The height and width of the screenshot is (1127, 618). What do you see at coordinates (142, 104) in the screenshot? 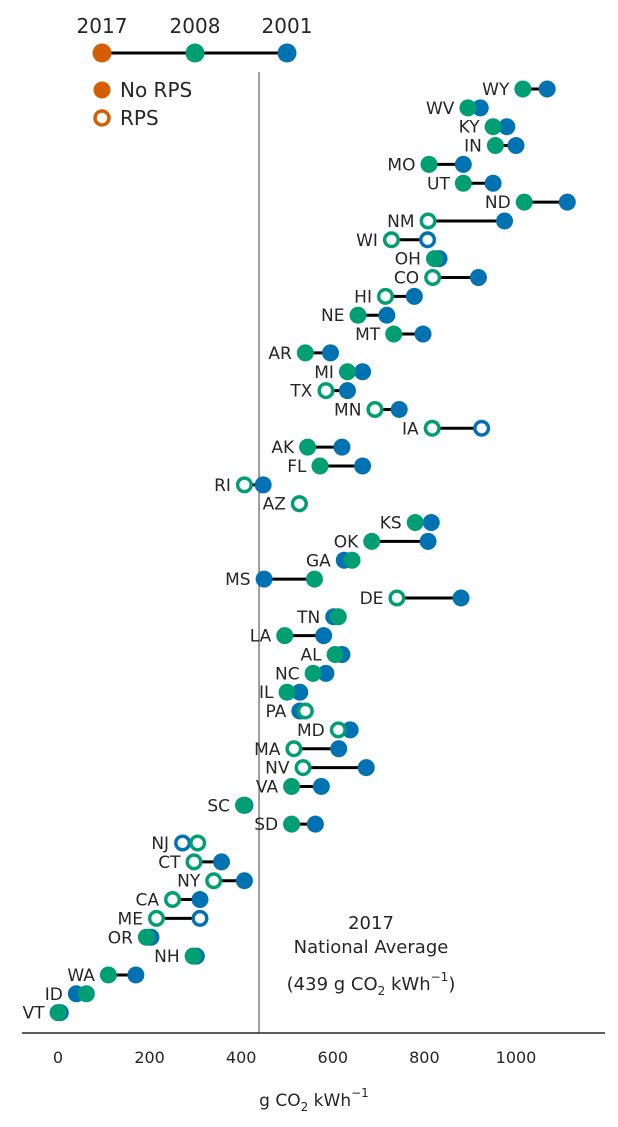
I see `rps-legend: No RPS RPS` at bounding box center [142, 104].